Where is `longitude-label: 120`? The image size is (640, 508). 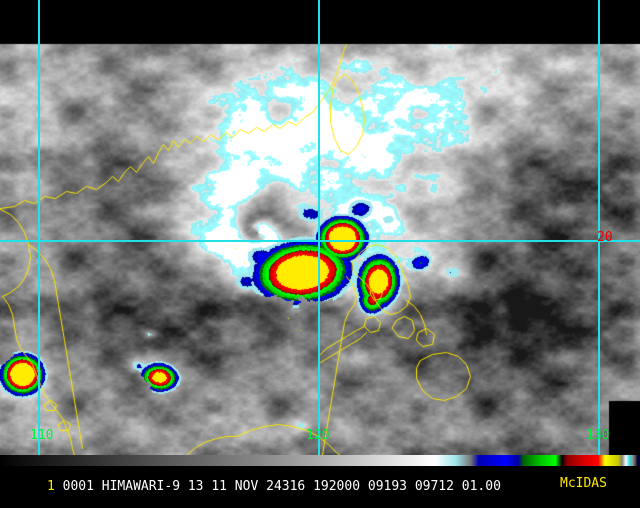
longitude-label: 120 is located at coordinates (318, 435).